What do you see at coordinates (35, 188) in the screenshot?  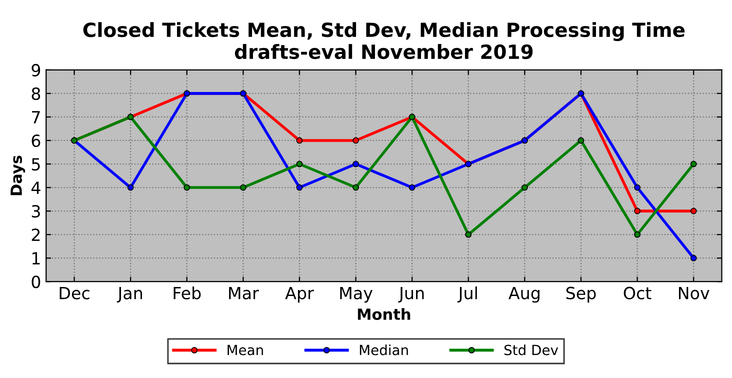 I see `y-tick-label: 4` at bounding box center [35, 188].